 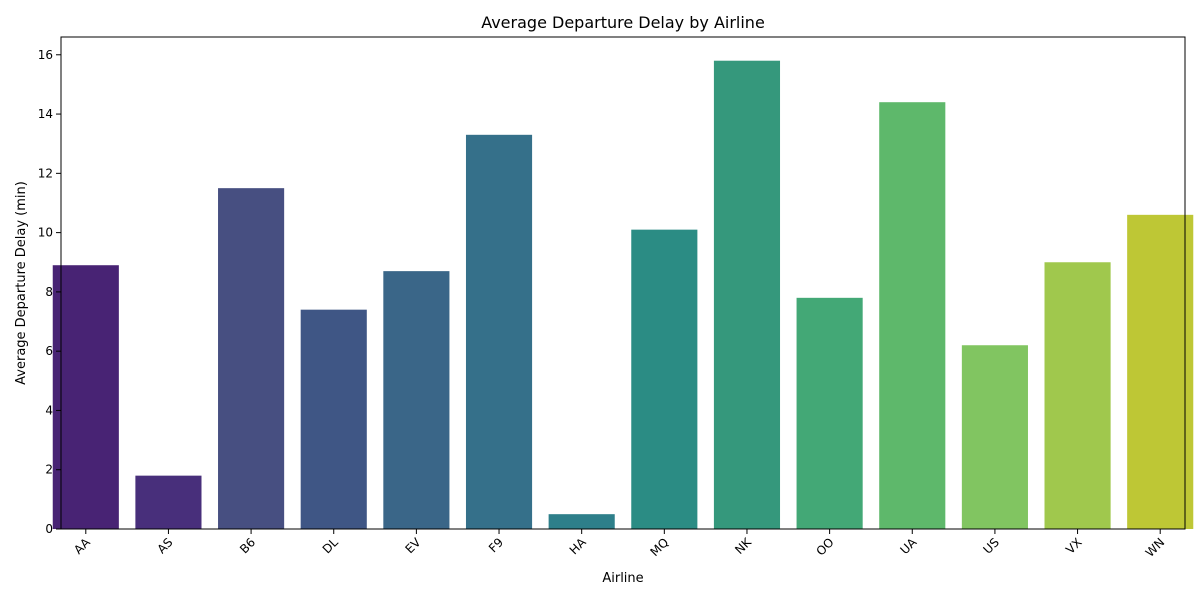 I want to click on x-tick-label: AA, so click(x=82, y=546).